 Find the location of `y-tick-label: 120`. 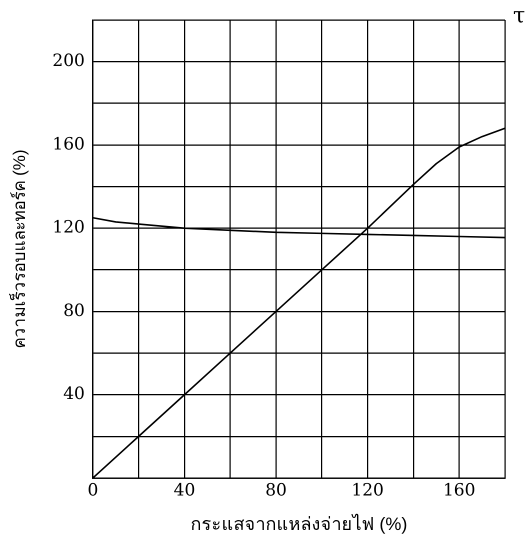

y-tick-label: 120 is located at coordinates (68, 228).